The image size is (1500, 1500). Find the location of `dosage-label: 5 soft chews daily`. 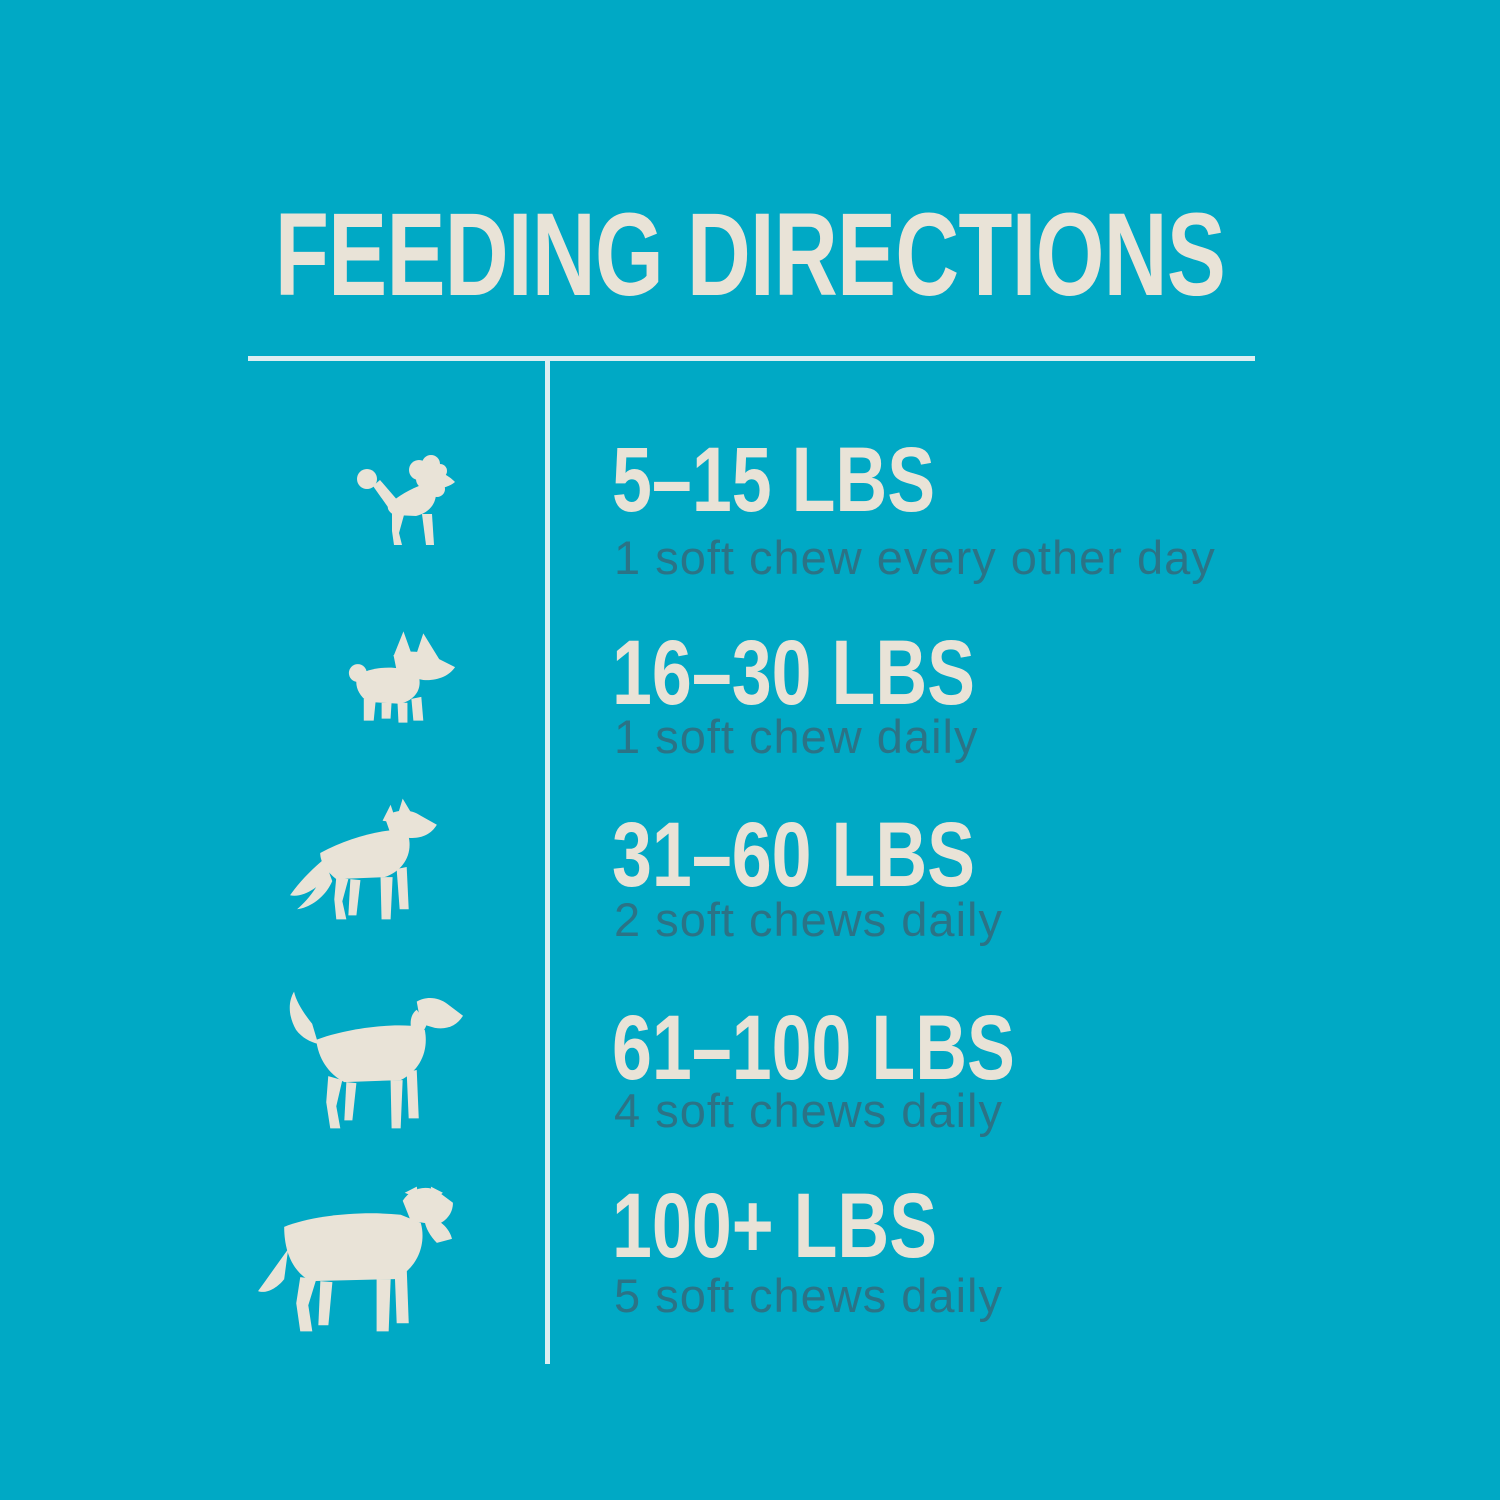

dosage-label: 5 soft chews daily is located at coordinates (808, 1295).